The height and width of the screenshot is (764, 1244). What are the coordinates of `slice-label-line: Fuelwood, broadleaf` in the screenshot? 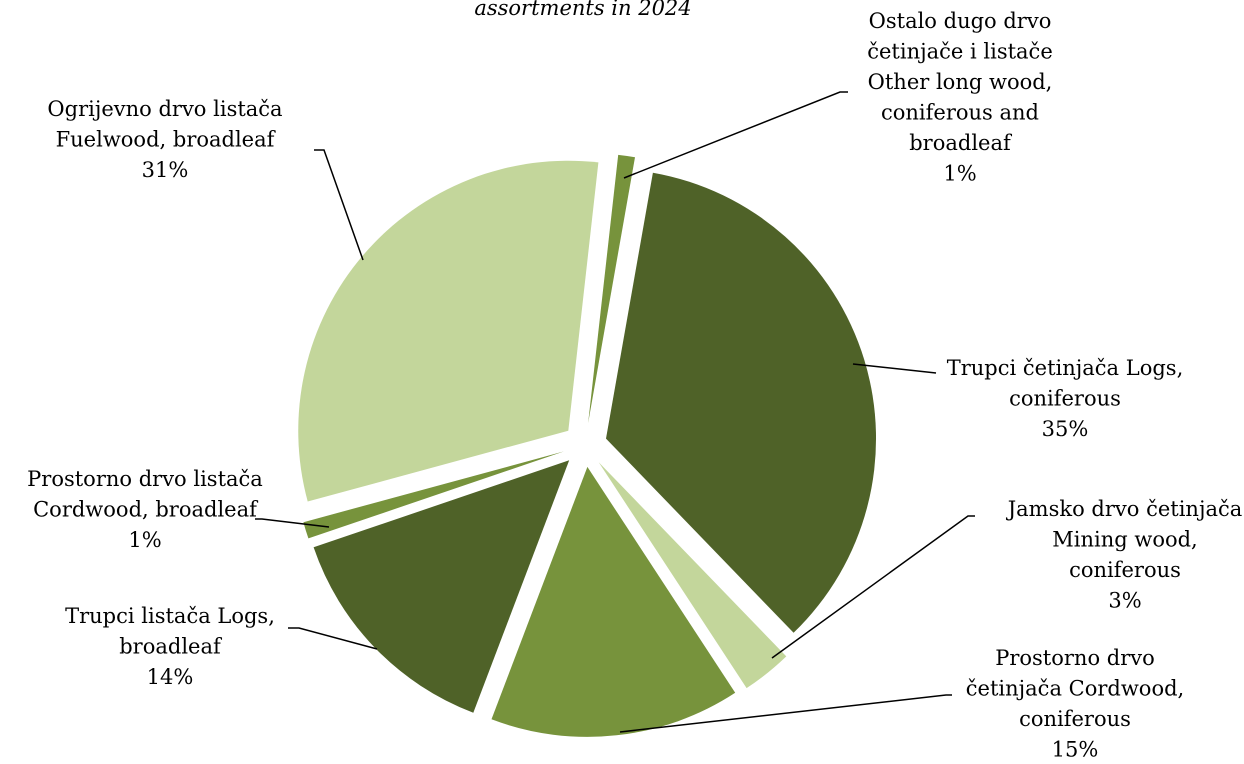 It's located at (166, 140).